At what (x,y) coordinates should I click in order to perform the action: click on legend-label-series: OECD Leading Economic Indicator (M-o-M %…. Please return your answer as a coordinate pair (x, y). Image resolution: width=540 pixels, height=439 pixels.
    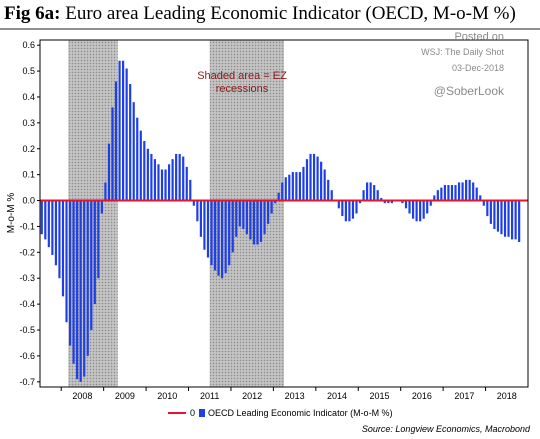
    Looking at the image, I should click on (300, 413).